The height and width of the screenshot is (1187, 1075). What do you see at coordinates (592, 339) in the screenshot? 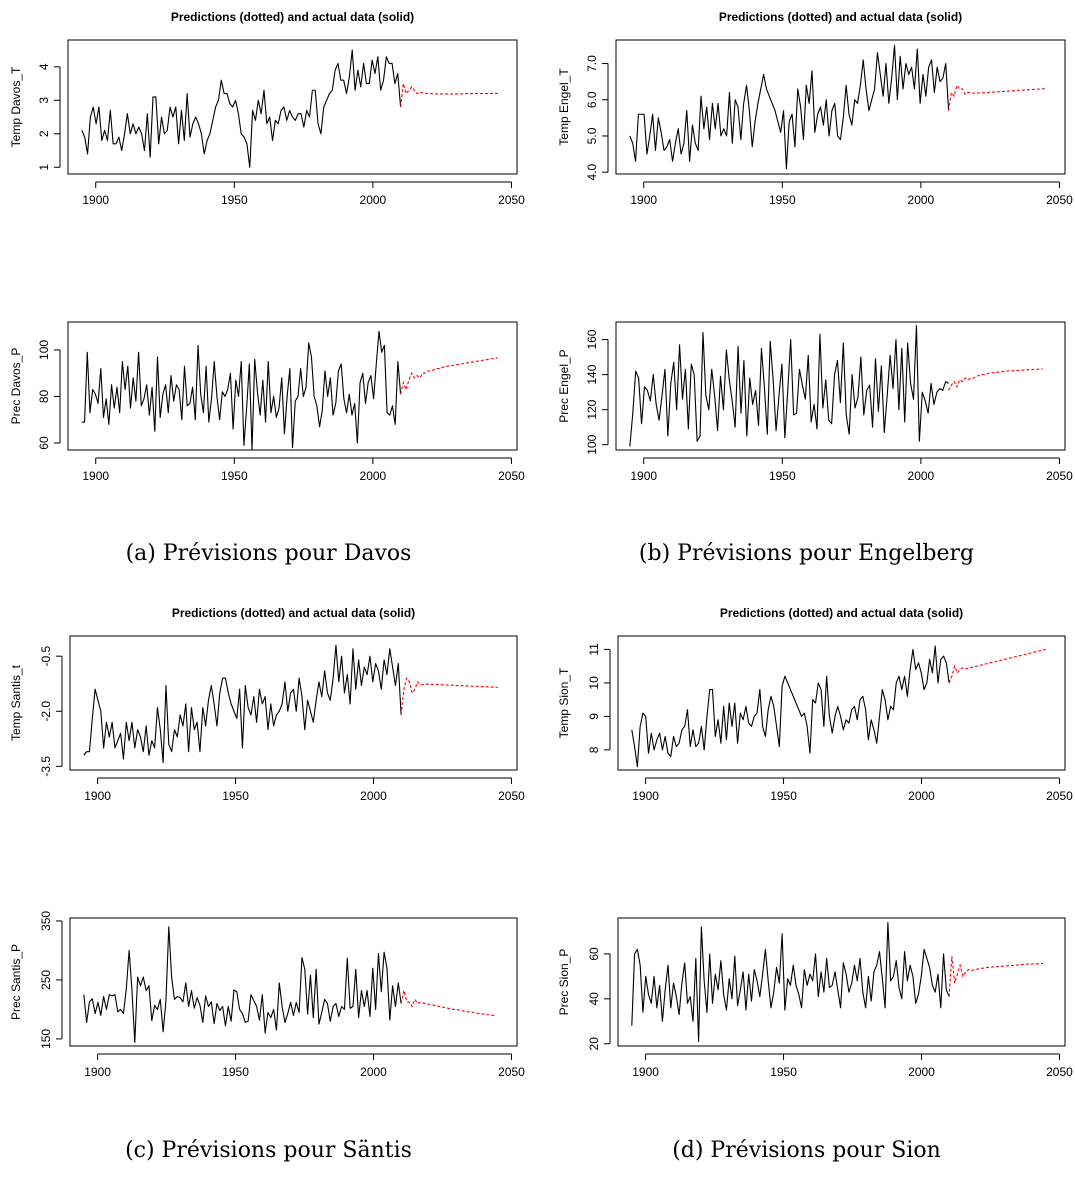
I see `panel-1-prec-y-tick-label-3: 160` at bounding box center [592, 339].